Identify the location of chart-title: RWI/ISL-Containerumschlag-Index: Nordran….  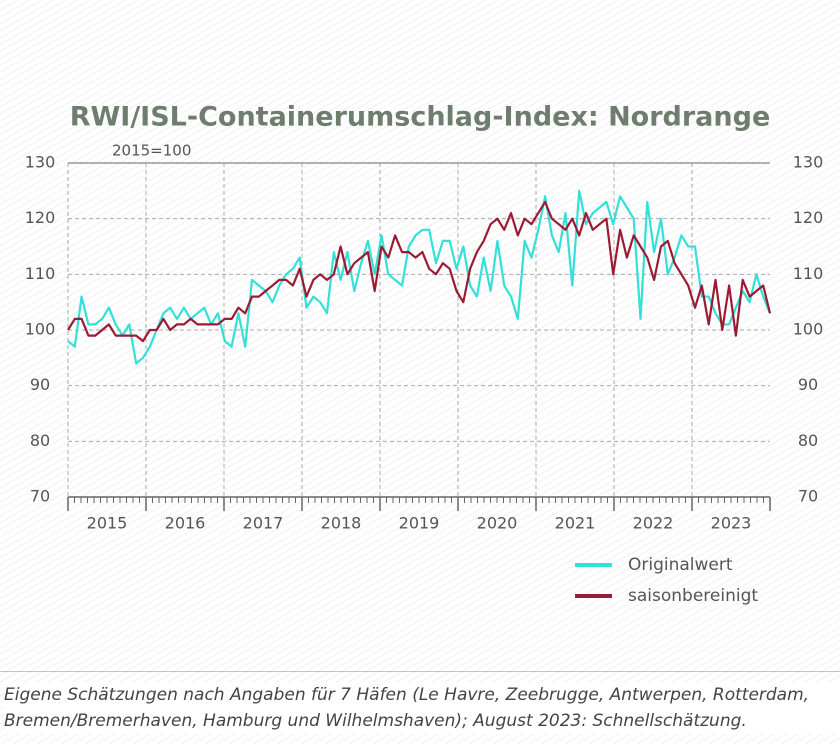
(420, 117).